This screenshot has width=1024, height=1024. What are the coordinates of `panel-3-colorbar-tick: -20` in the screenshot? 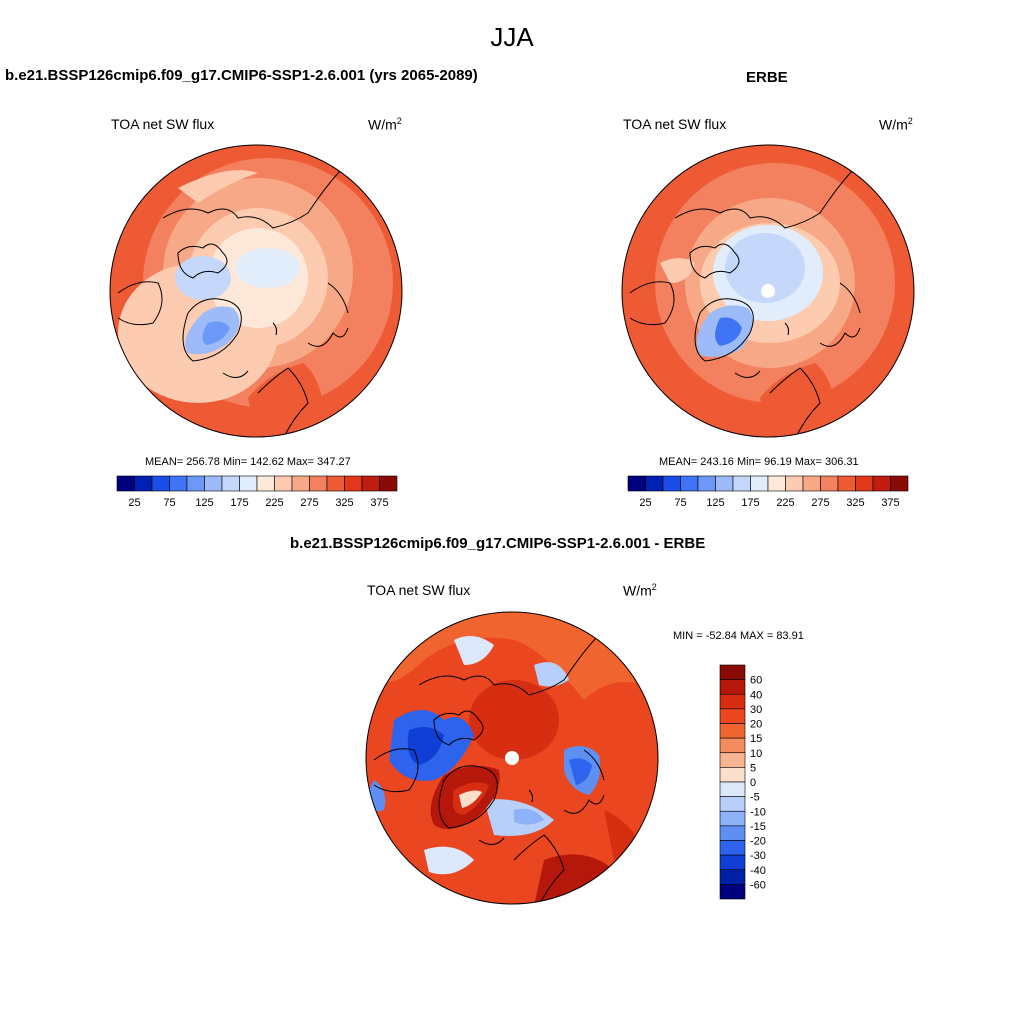 It's located at (758, 842).